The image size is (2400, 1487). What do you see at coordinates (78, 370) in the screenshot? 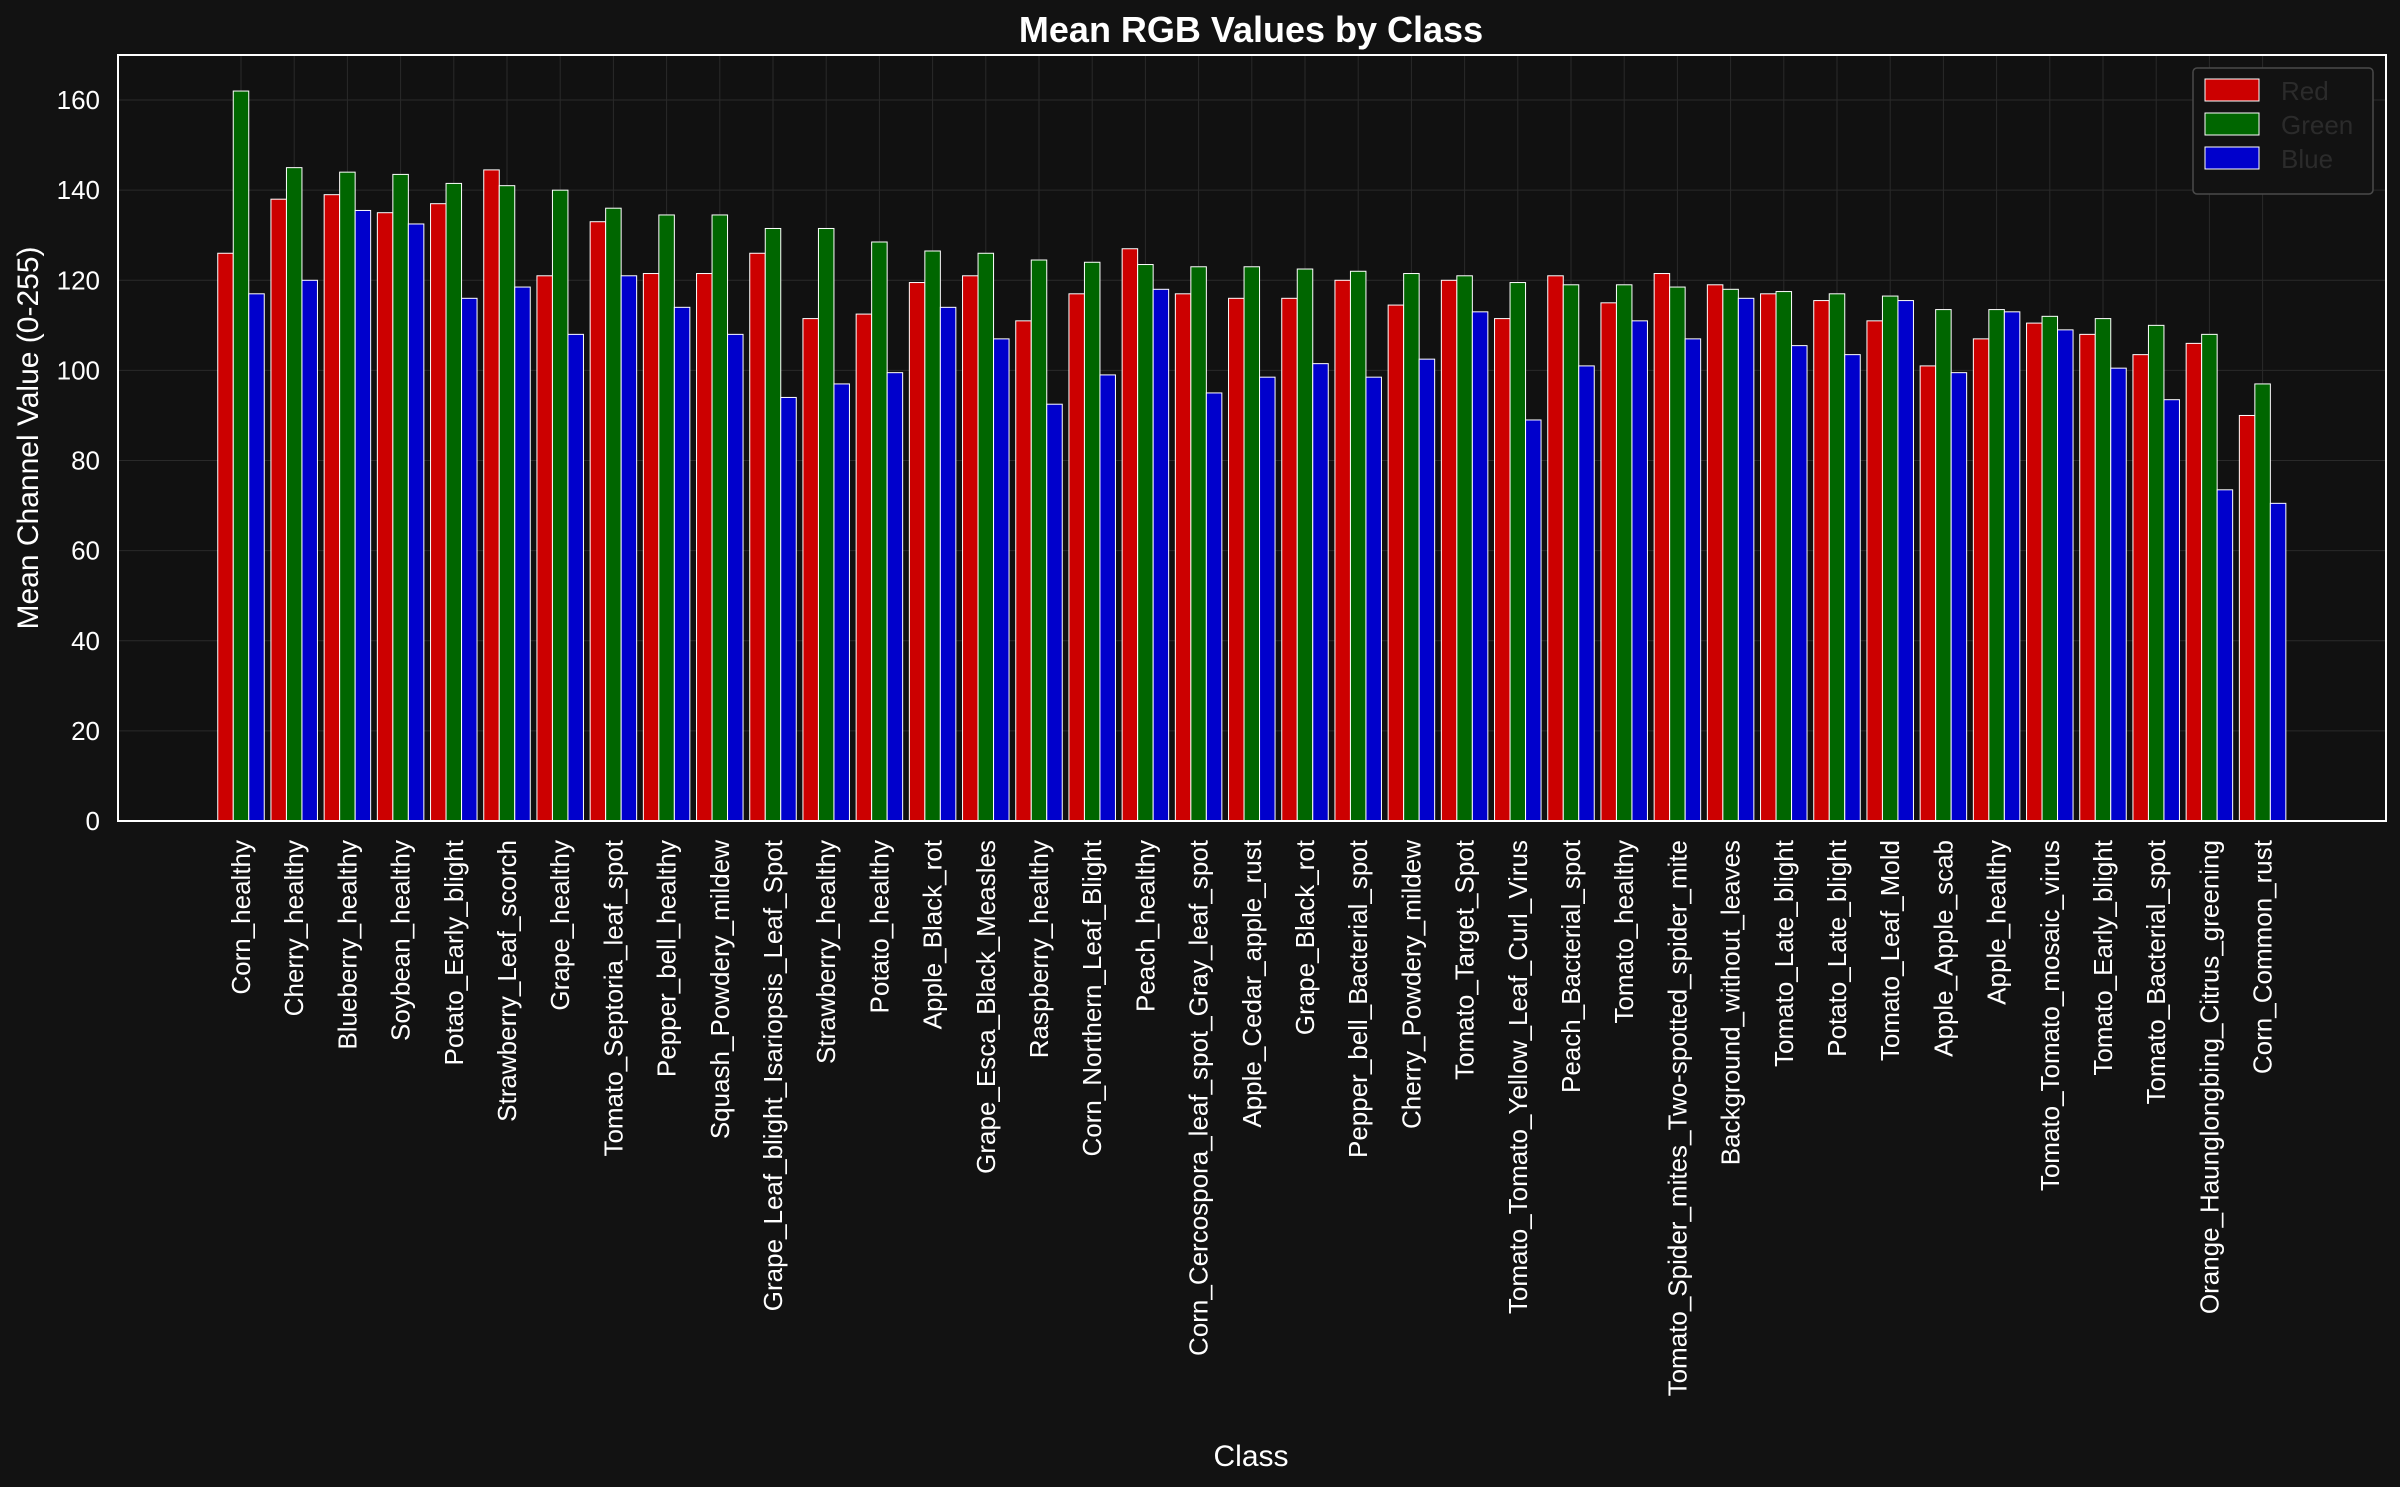
I see `y-tick-label: 100` at bounding box center [78, 370].